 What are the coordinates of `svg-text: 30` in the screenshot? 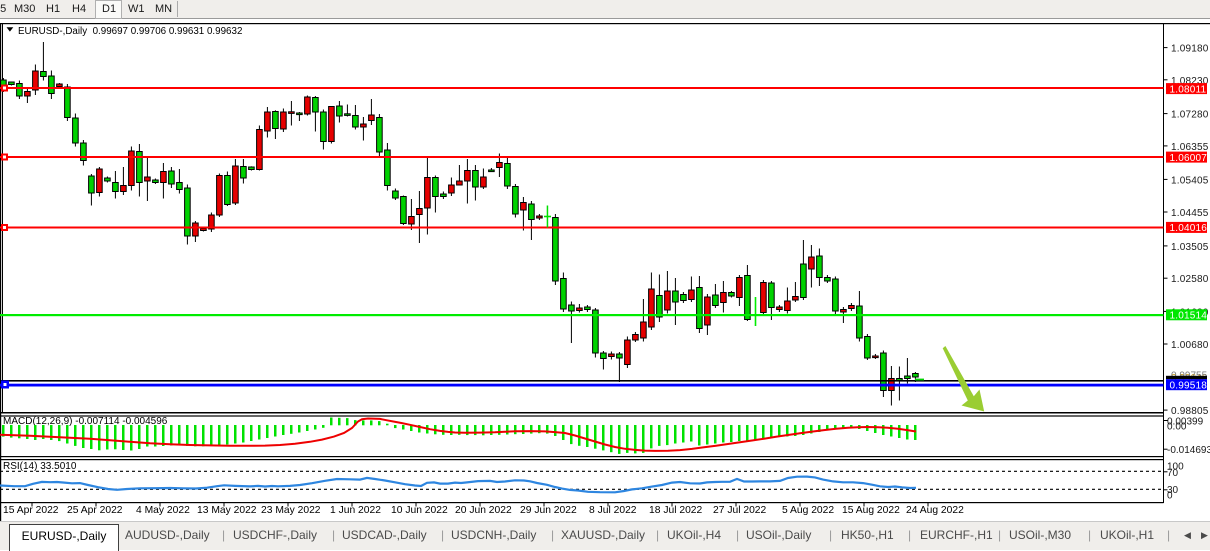 It's located at (1173, 490).